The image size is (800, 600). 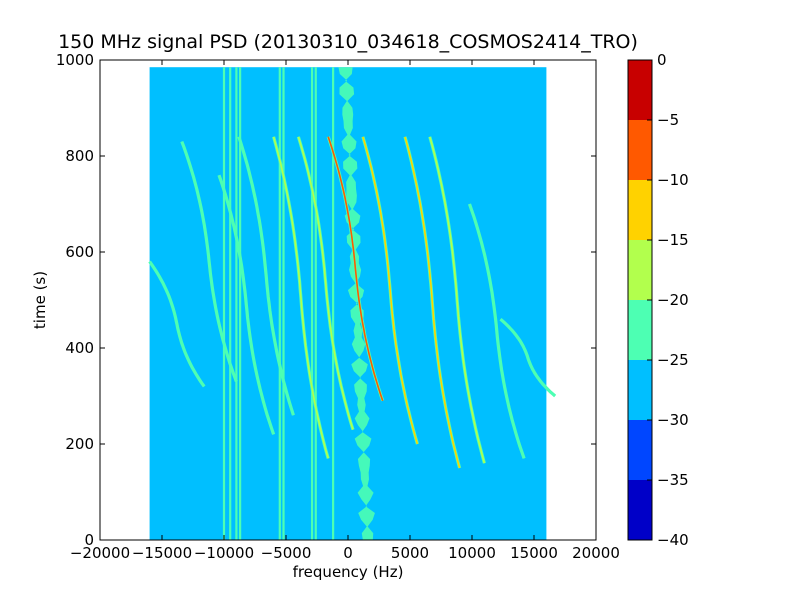 What do you see at coordinates (286, 553) in the screenshot?
I see `x-tick-label: −5000` at bounding box center [286, 553].